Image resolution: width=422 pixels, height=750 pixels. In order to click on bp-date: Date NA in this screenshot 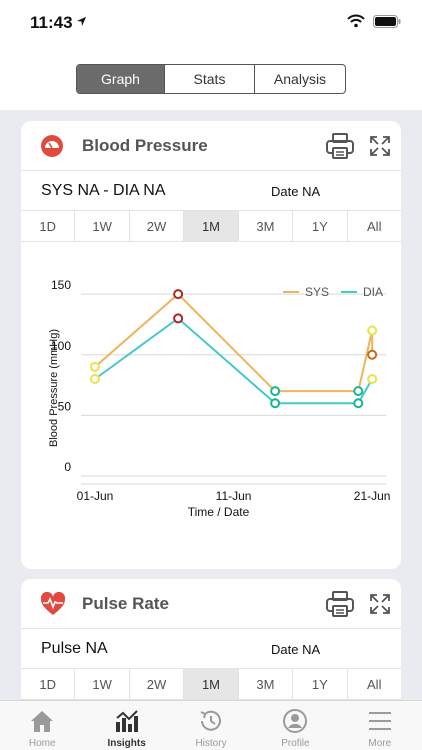, I will do `click(296, 191)`.